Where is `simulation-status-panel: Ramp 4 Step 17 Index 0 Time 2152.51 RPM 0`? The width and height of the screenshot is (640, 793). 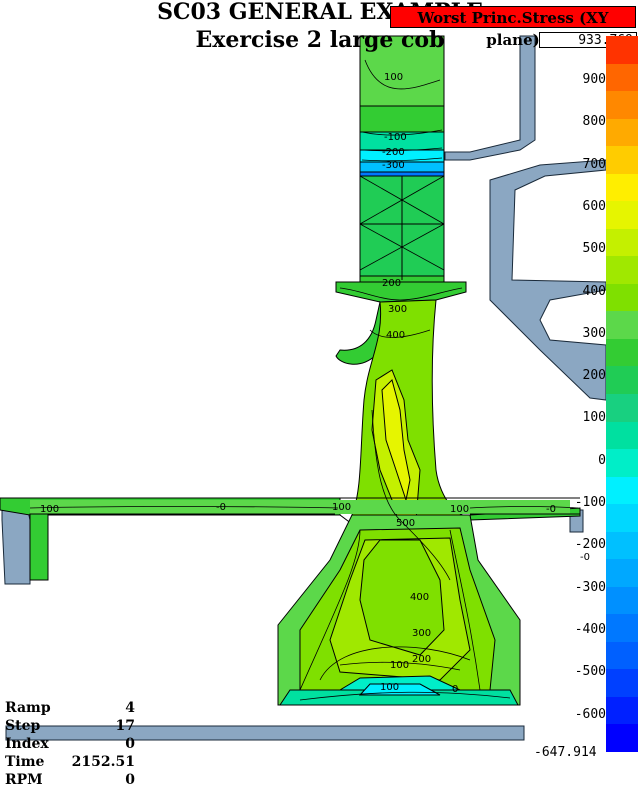 simulation-status-panel: Ramp 4 Step 17 Index 0 Time 2152.51 RPM 0 is located at coordinates (70, 744).